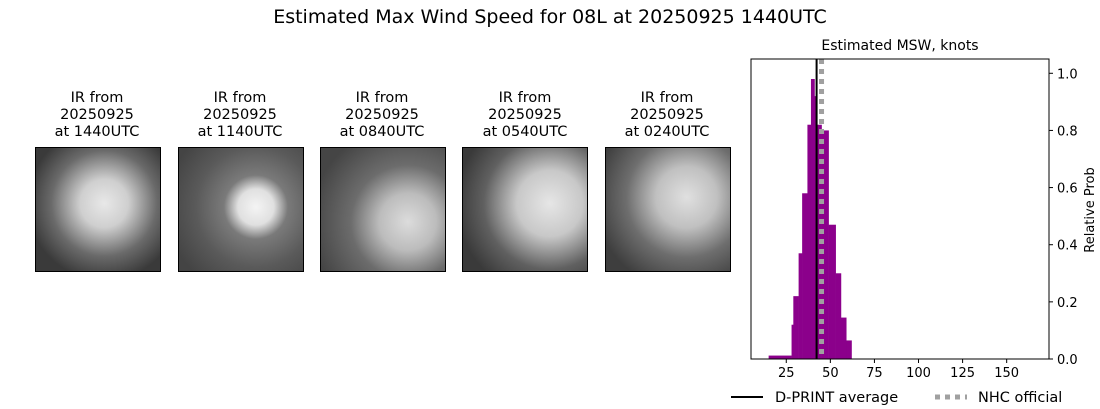 The height and width of the screenshot is (409, 1100). Describe the element at coordinates (962, 373) in the screenshot. I see `x-tick-label: 125` at that location.